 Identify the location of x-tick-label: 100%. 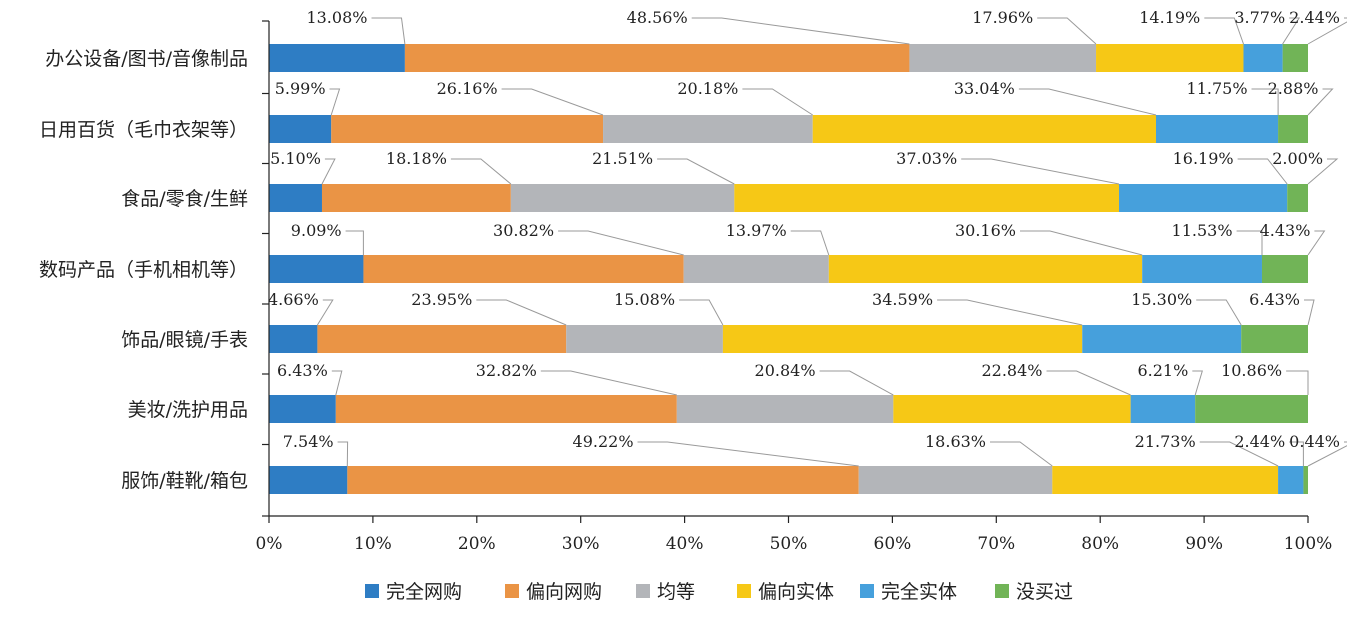
(1308, 544).